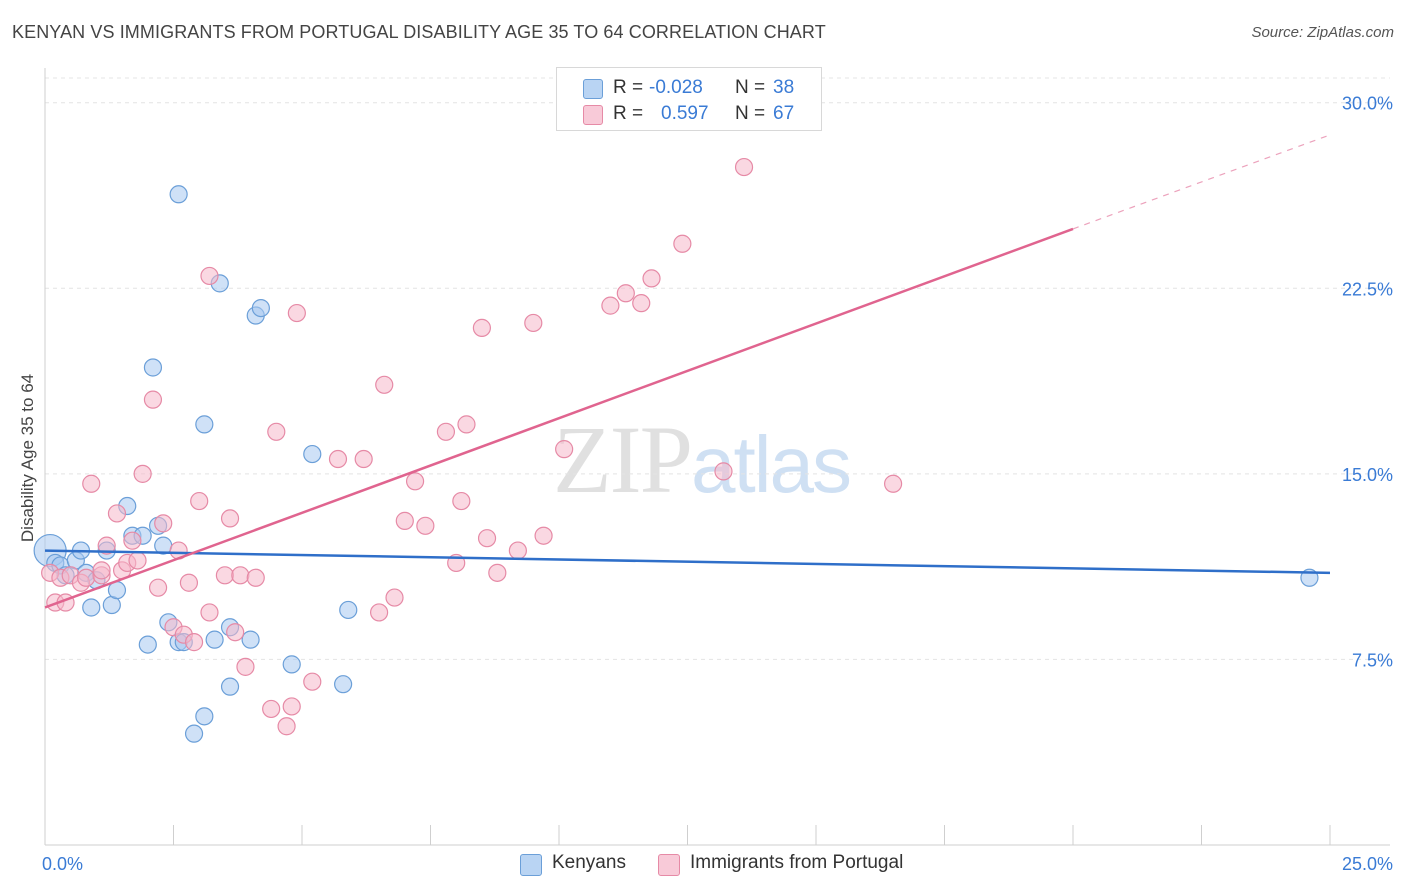 The height and width of the screenshot is (892, 1406). What do you see at coordinates (1367, 475) in the screenshot?
I see `y-tick-label: 15.0%` at bounding box center [1367, 475].